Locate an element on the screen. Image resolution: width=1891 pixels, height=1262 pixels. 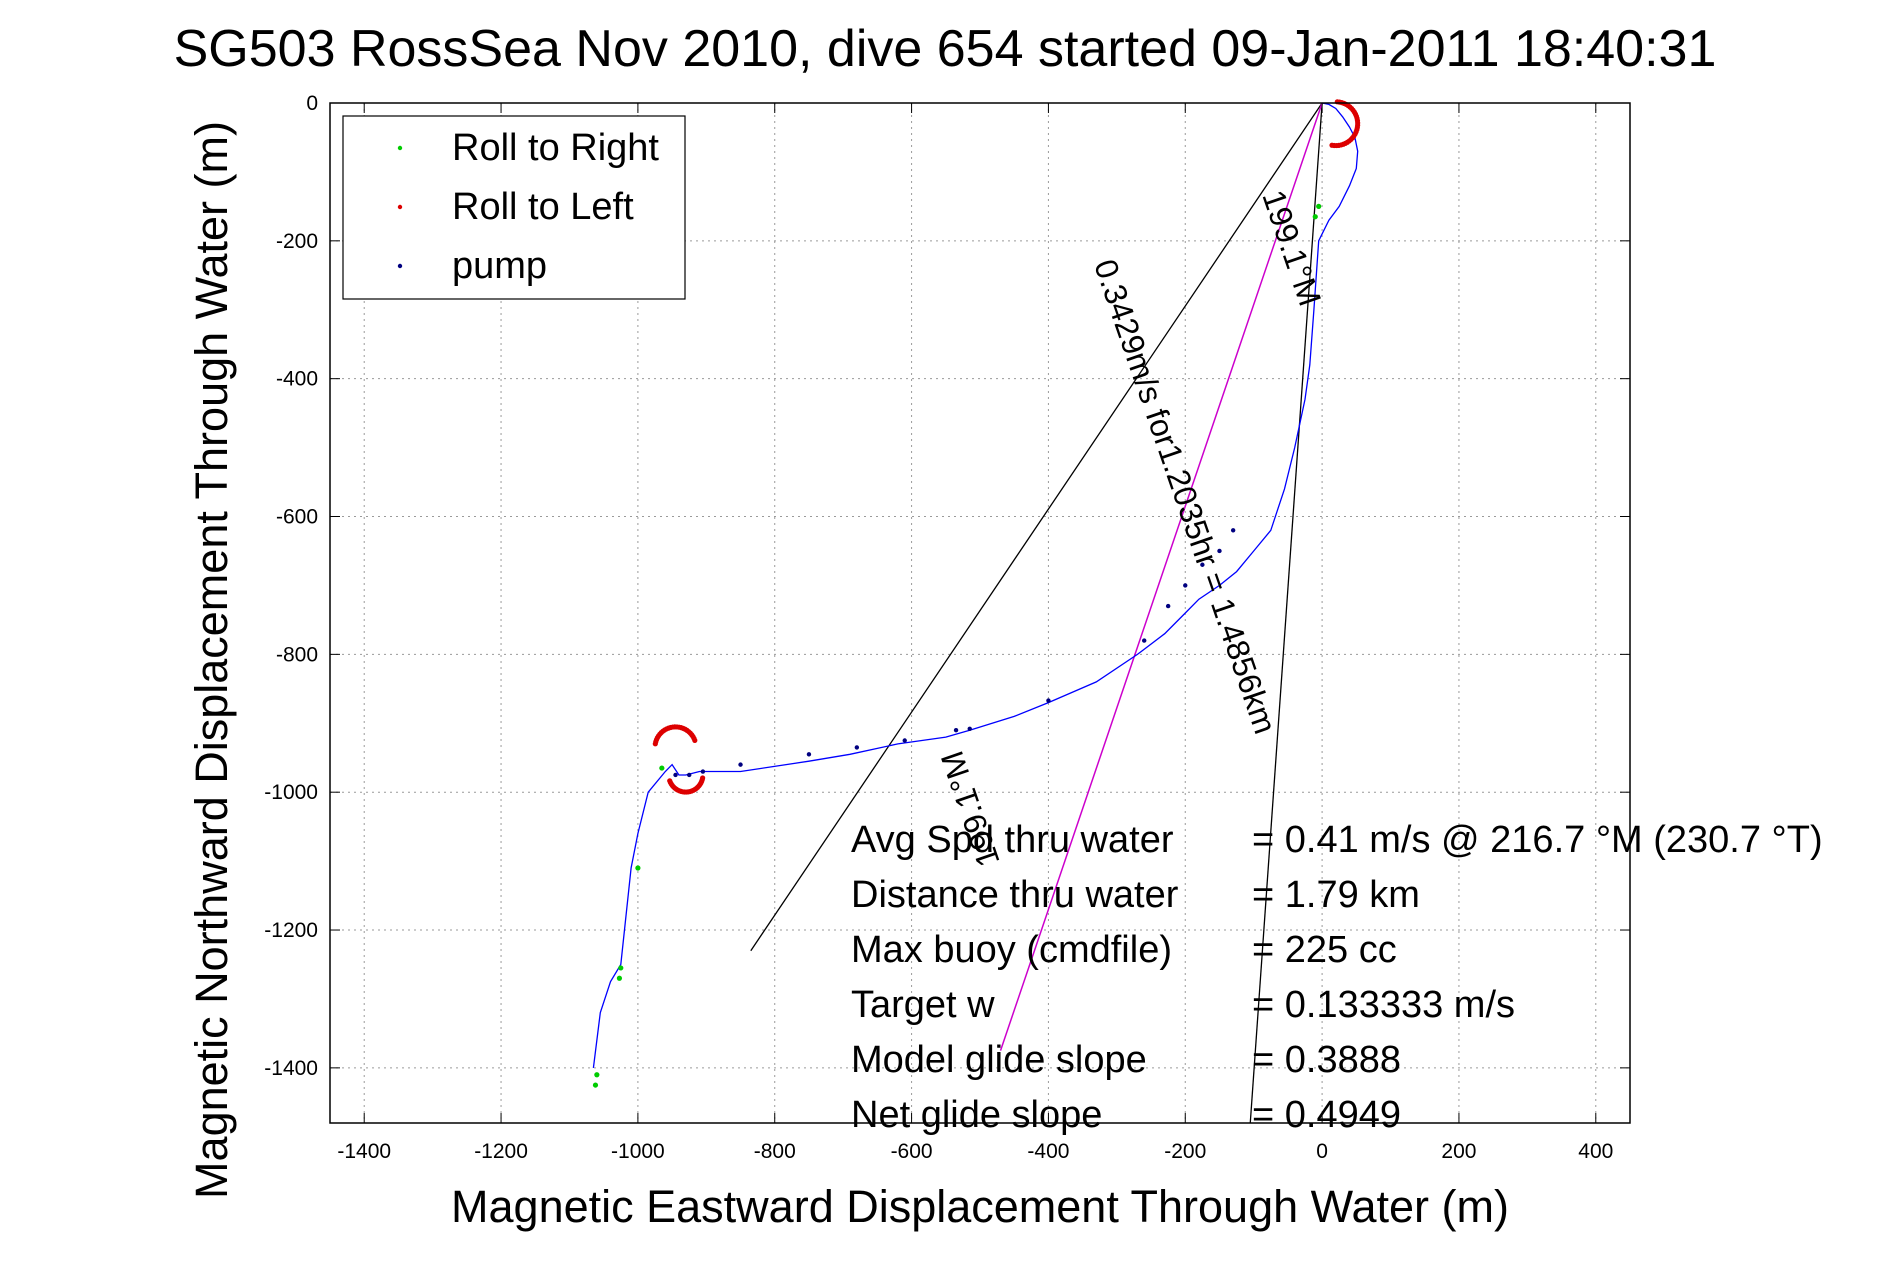
x-tick-label: -800 is located at coordinates (775, 1151).